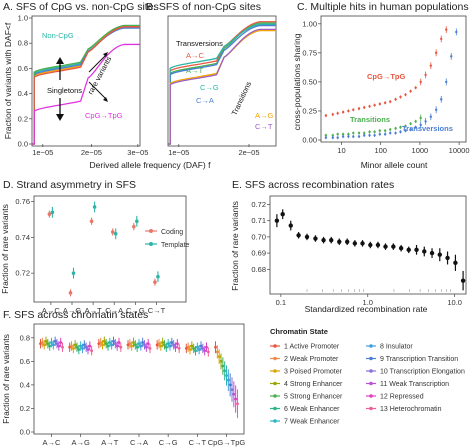 The width and height of the screenshot is (474, 448). I want to click on panel-b-label-ct: C→T, so click(264, 126).